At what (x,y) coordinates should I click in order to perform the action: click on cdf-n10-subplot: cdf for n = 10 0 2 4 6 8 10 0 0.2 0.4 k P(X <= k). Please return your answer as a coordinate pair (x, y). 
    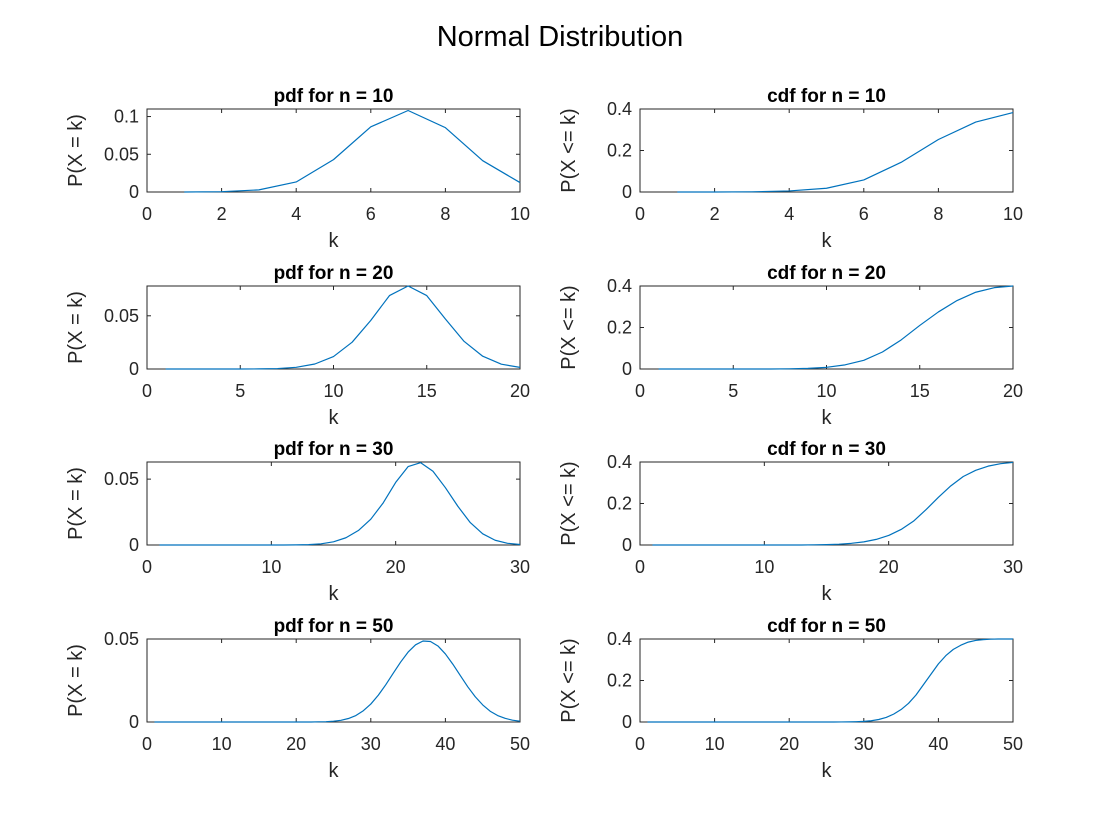
    Looking at the image, I should click on (790, 169).